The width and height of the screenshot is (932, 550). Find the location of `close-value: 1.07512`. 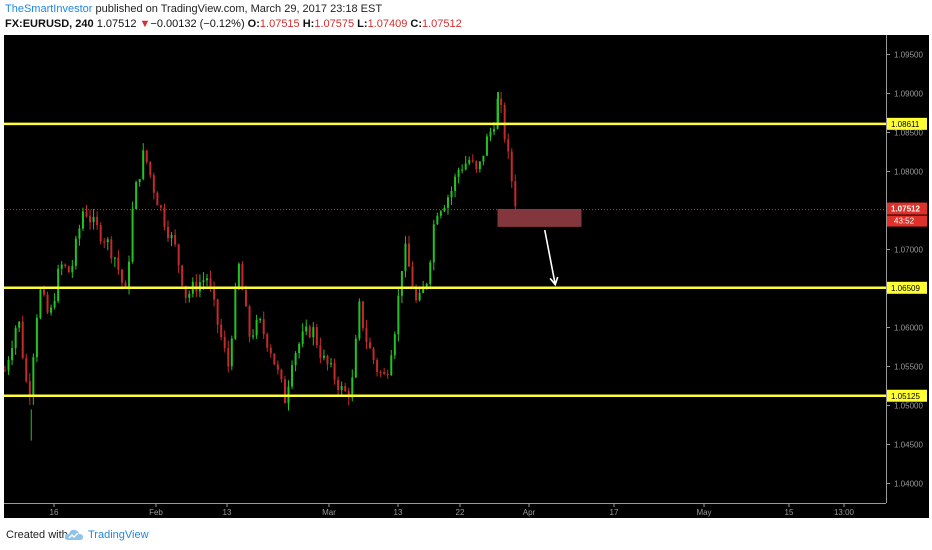

close-value: 1.07512 is located at coordinates (442, 24).